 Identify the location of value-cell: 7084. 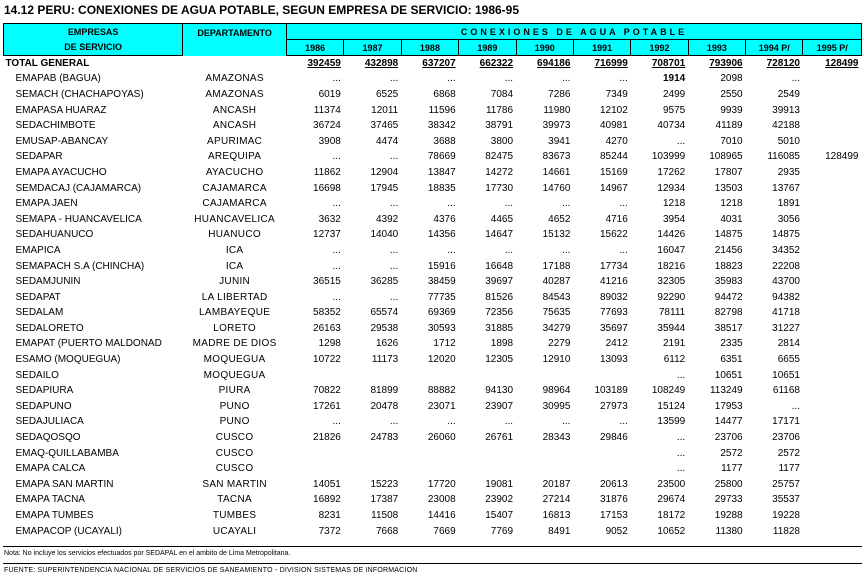
(502, 94).